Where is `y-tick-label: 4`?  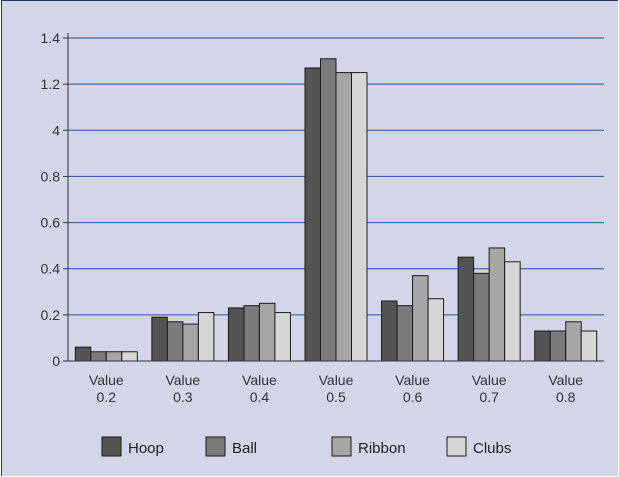 y-tick-label: 4 is located at coordinates (56, 130).